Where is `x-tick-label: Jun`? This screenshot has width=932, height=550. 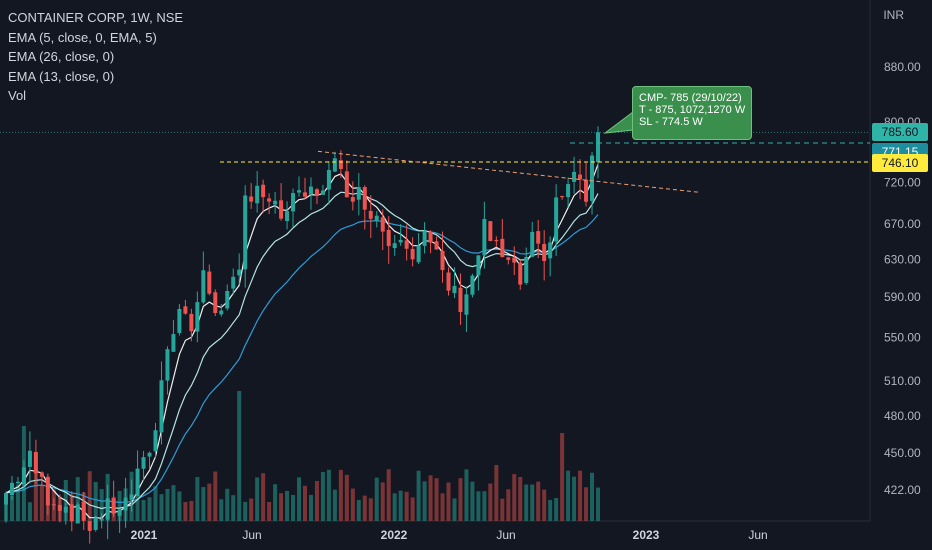
x-tick-label: Jun is located at coordinates (251, 535).